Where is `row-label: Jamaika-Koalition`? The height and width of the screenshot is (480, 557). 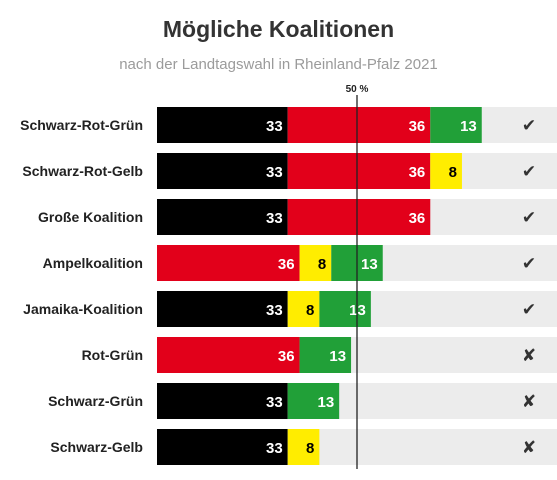
row-label: Jamaika-Koalition is located at coordinates (83, 309).